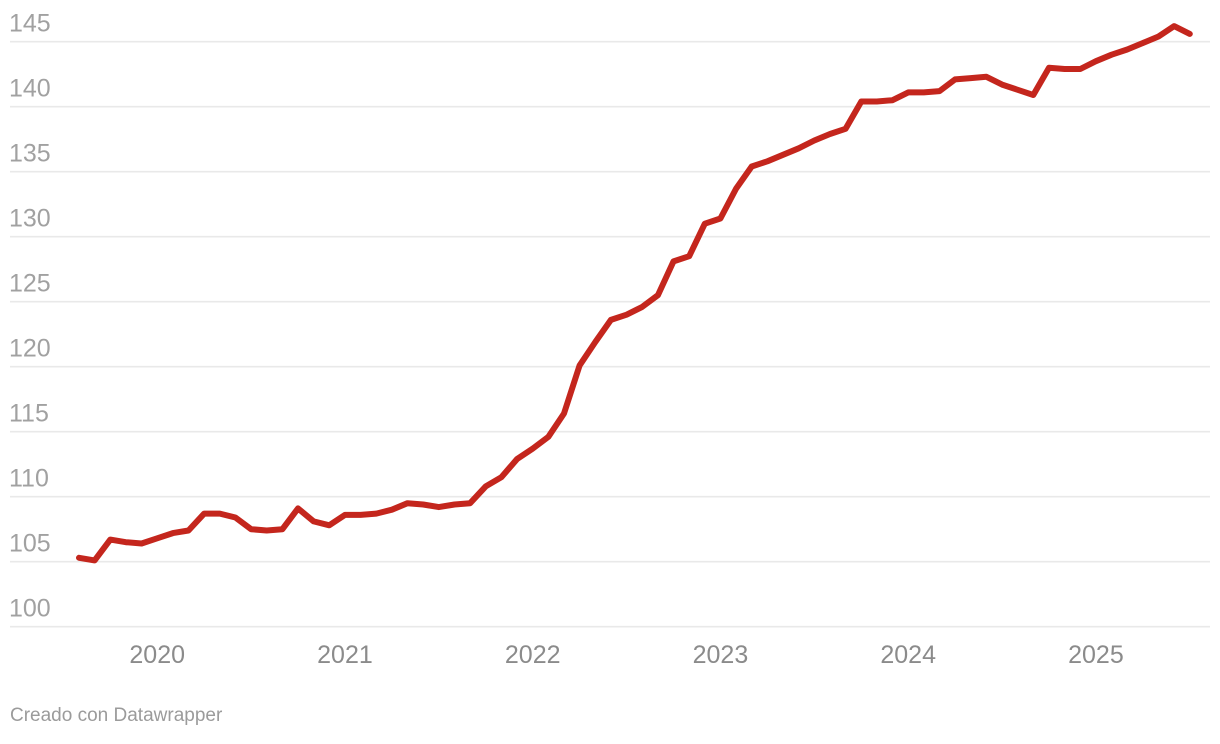 The image size is (1220, 744). I want to click on x-axis-tick-label: 2023, so click(721, 655).